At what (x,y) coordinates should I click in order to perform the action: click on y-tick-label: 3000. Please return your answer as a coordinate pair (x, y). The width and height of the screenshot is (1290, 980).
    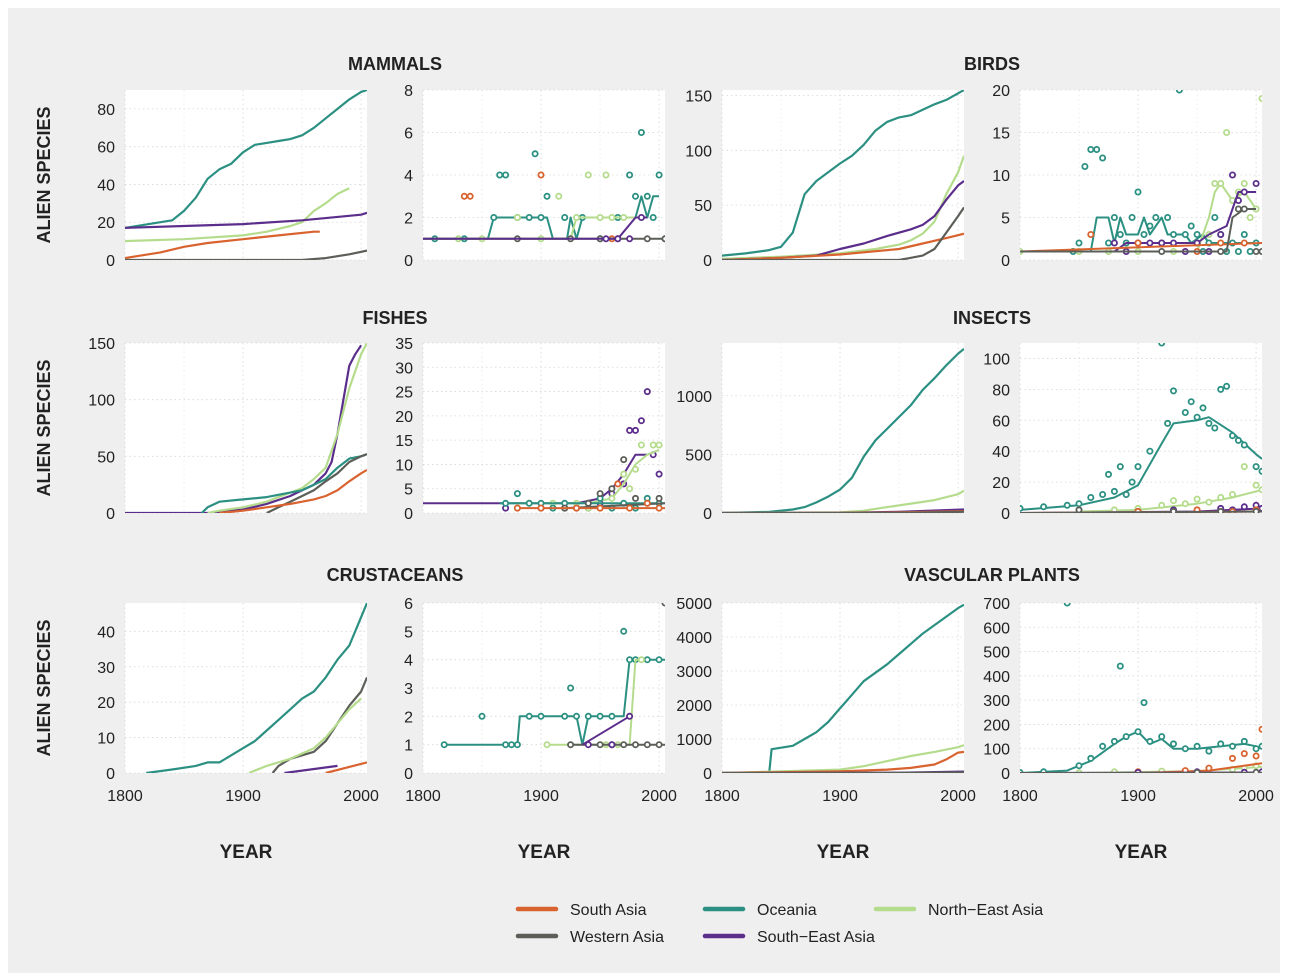
    Looking at the image, I should click on (694, 672).